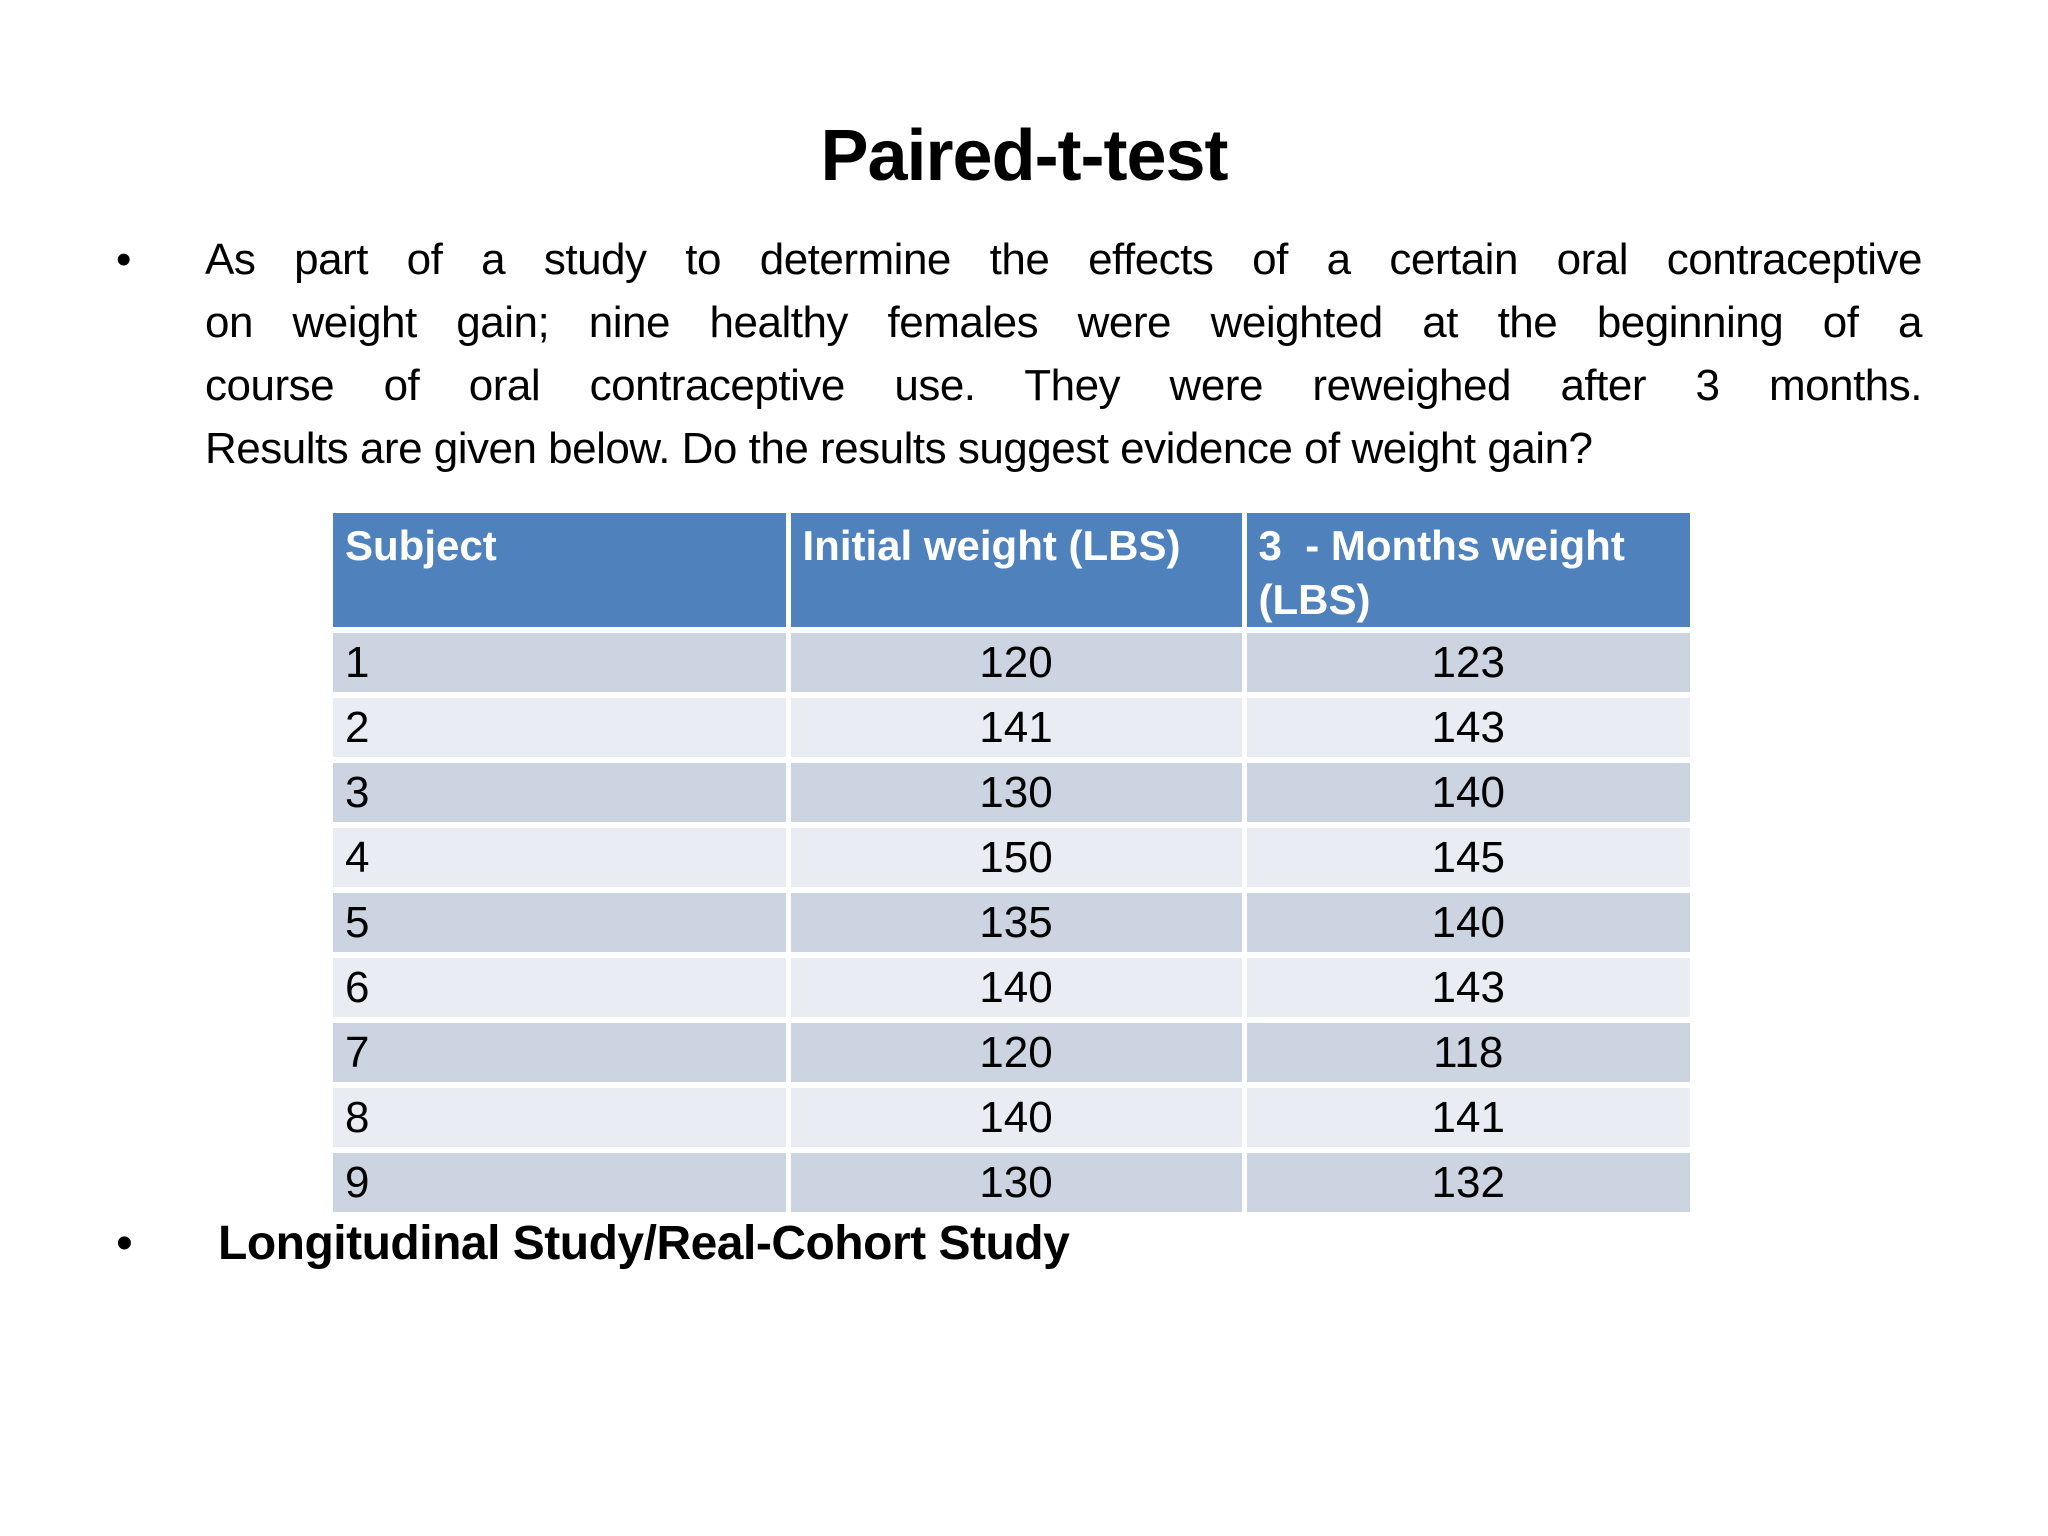  What do you see at coordinates (1024, 156) in the screenshot?
I see `page-title: Paired-t-test` at bounding box center [1024, 156].